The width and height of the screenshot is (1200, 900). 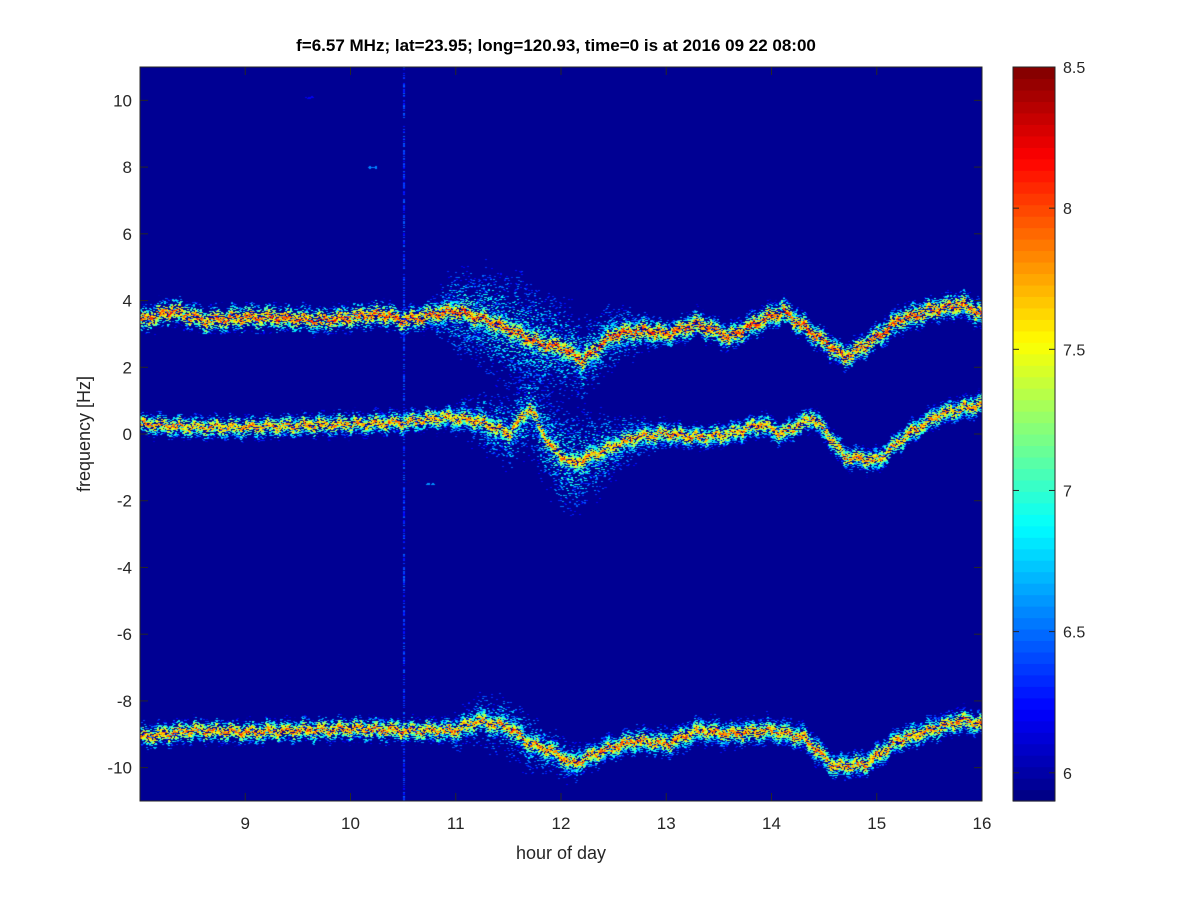 I want to click on x-tick-label: 10, so click(x=350, y=823).